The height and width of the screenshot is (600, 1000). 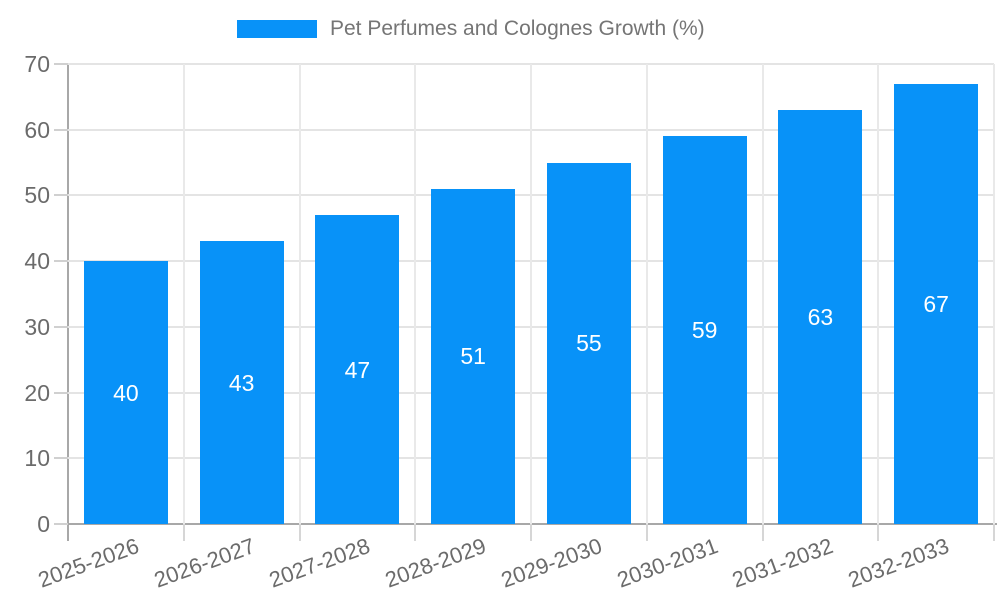 What do you see at coordinates (37, 129) in the screenshot?
I see `y-tick-label: 60` at bounding box center [37, 129].